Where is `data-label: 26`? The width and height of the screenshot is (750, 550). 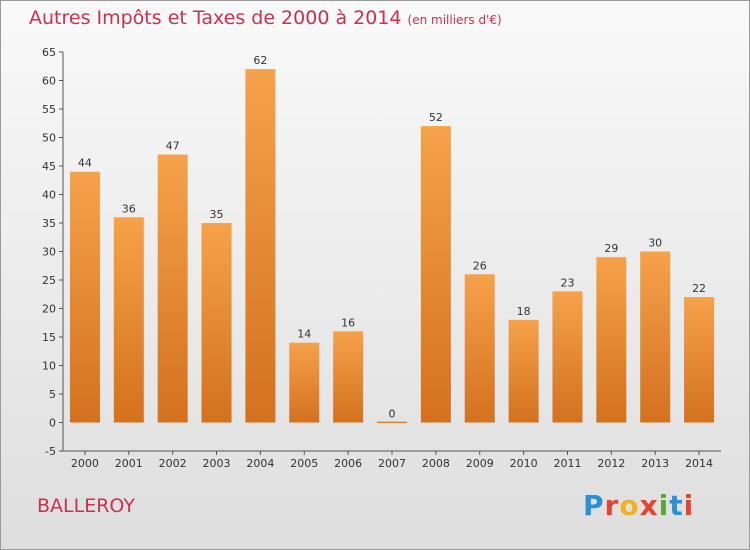 data-label: 26 is located at coordinates (480, 265).